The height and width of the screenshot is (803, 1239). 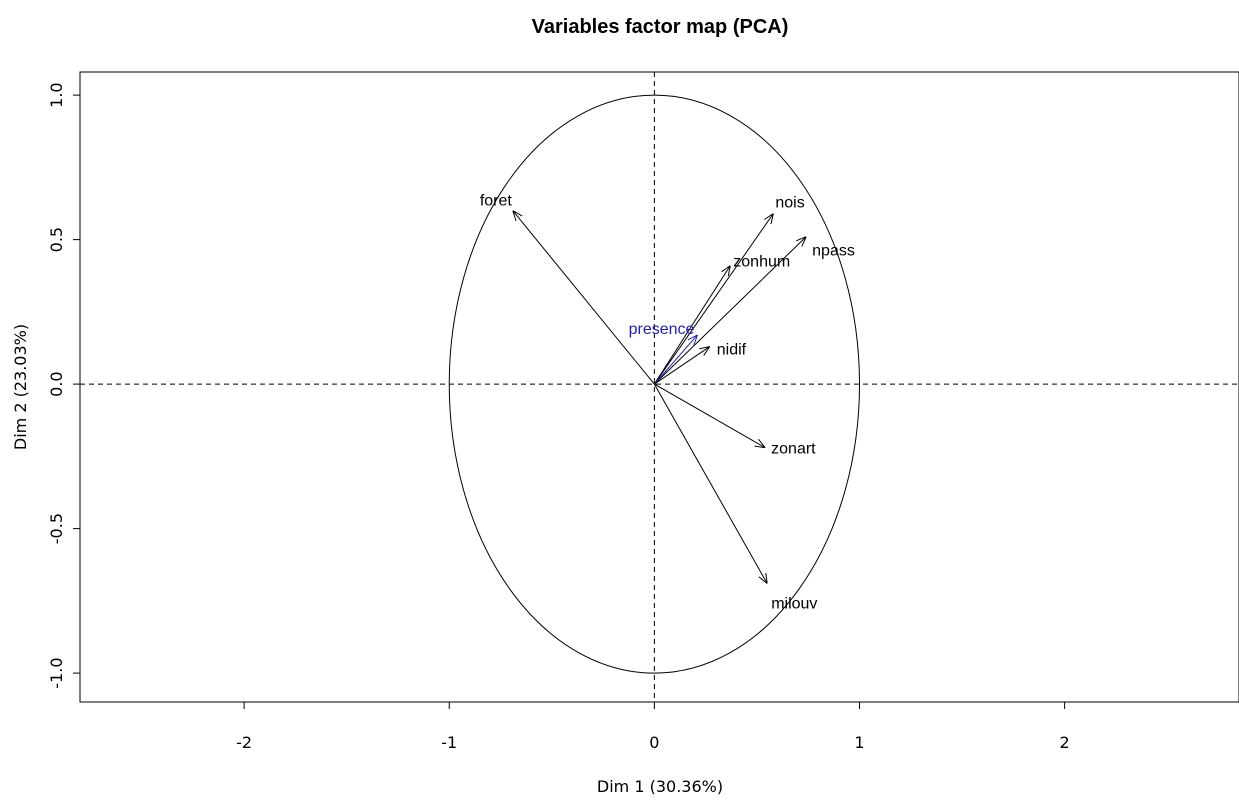 I want to click on x-tick-label: 1, so click(x=859, y=742).